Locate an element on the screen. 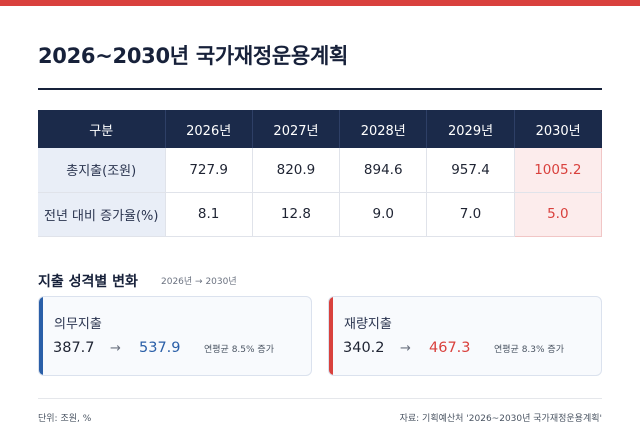 Image resolution: width=640 pixels, height=448 pixels. value-to: 467.3 is located at coordinates (450, 348).